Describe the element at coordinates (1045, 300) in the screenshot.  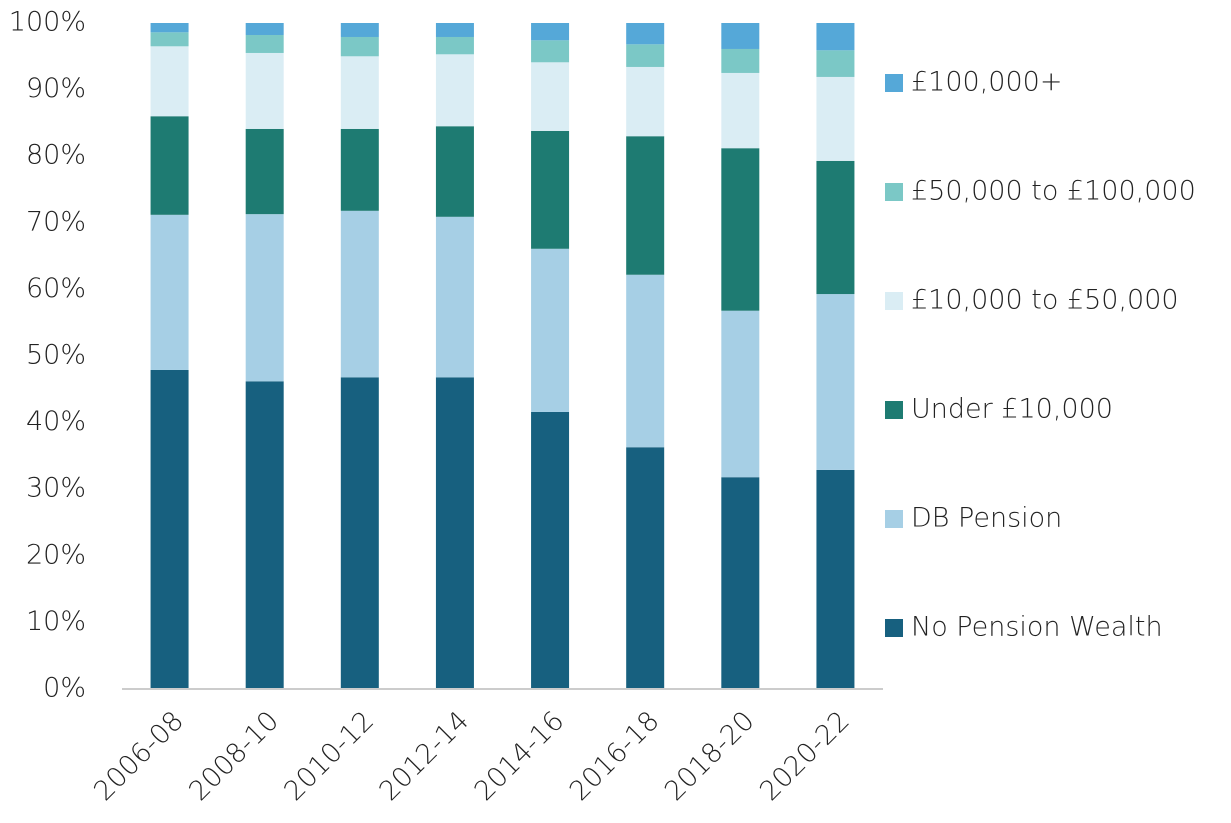
I see `legend-label: £10,000 to £50,000` at that location.